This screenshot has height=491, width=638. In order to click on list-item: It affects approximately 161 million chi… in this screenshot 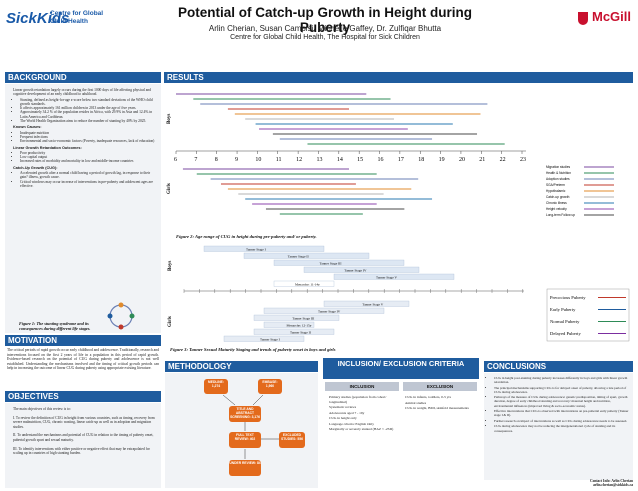, I will do `click(87, 108)`.